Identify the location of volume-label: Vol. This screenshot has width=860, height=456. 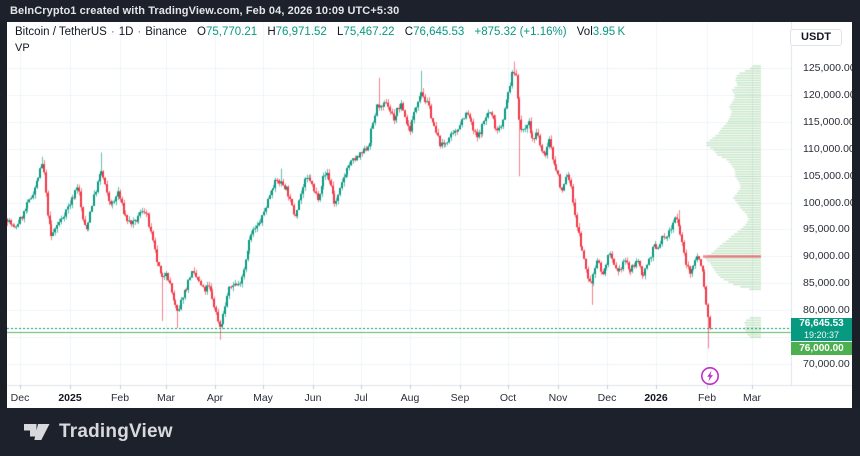
(584, 32).